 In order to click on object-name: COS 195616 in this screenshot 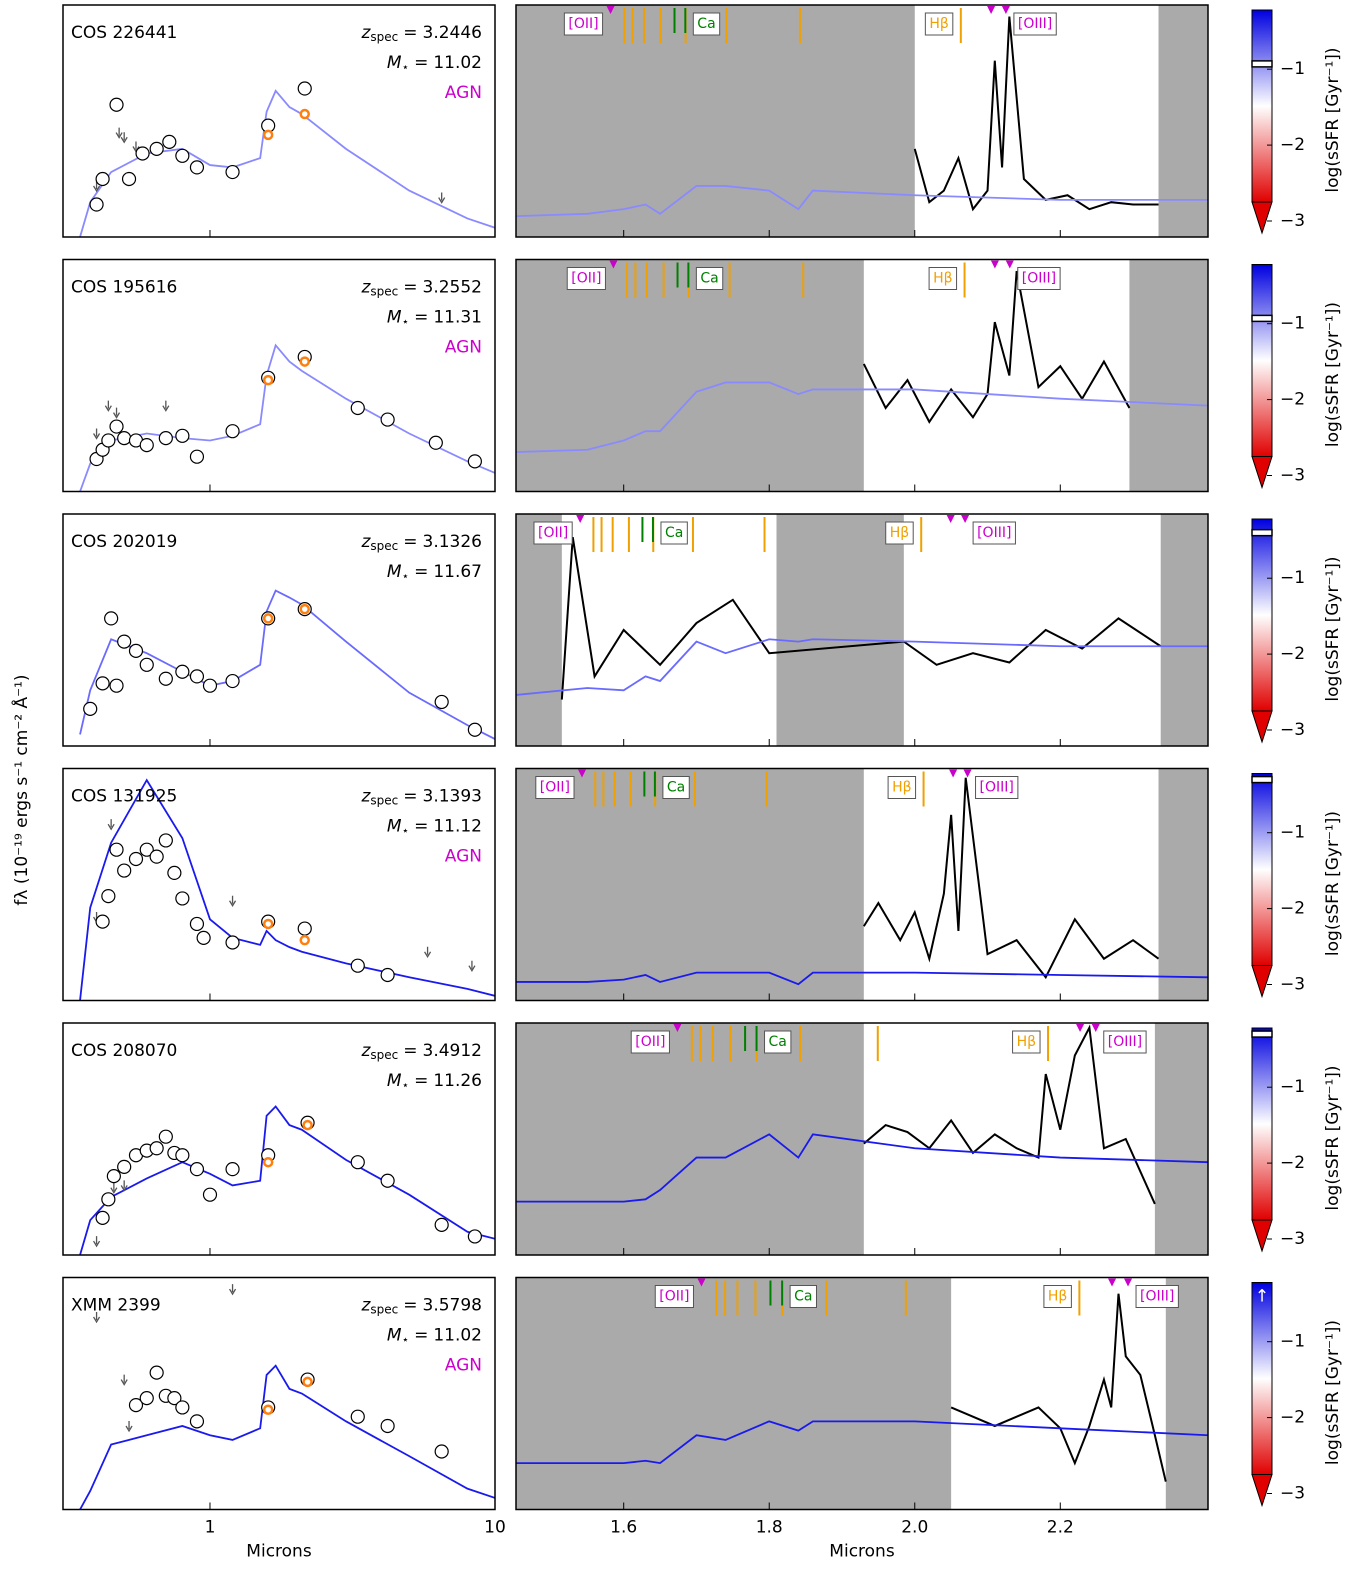, I will do `click(124, 288)`.